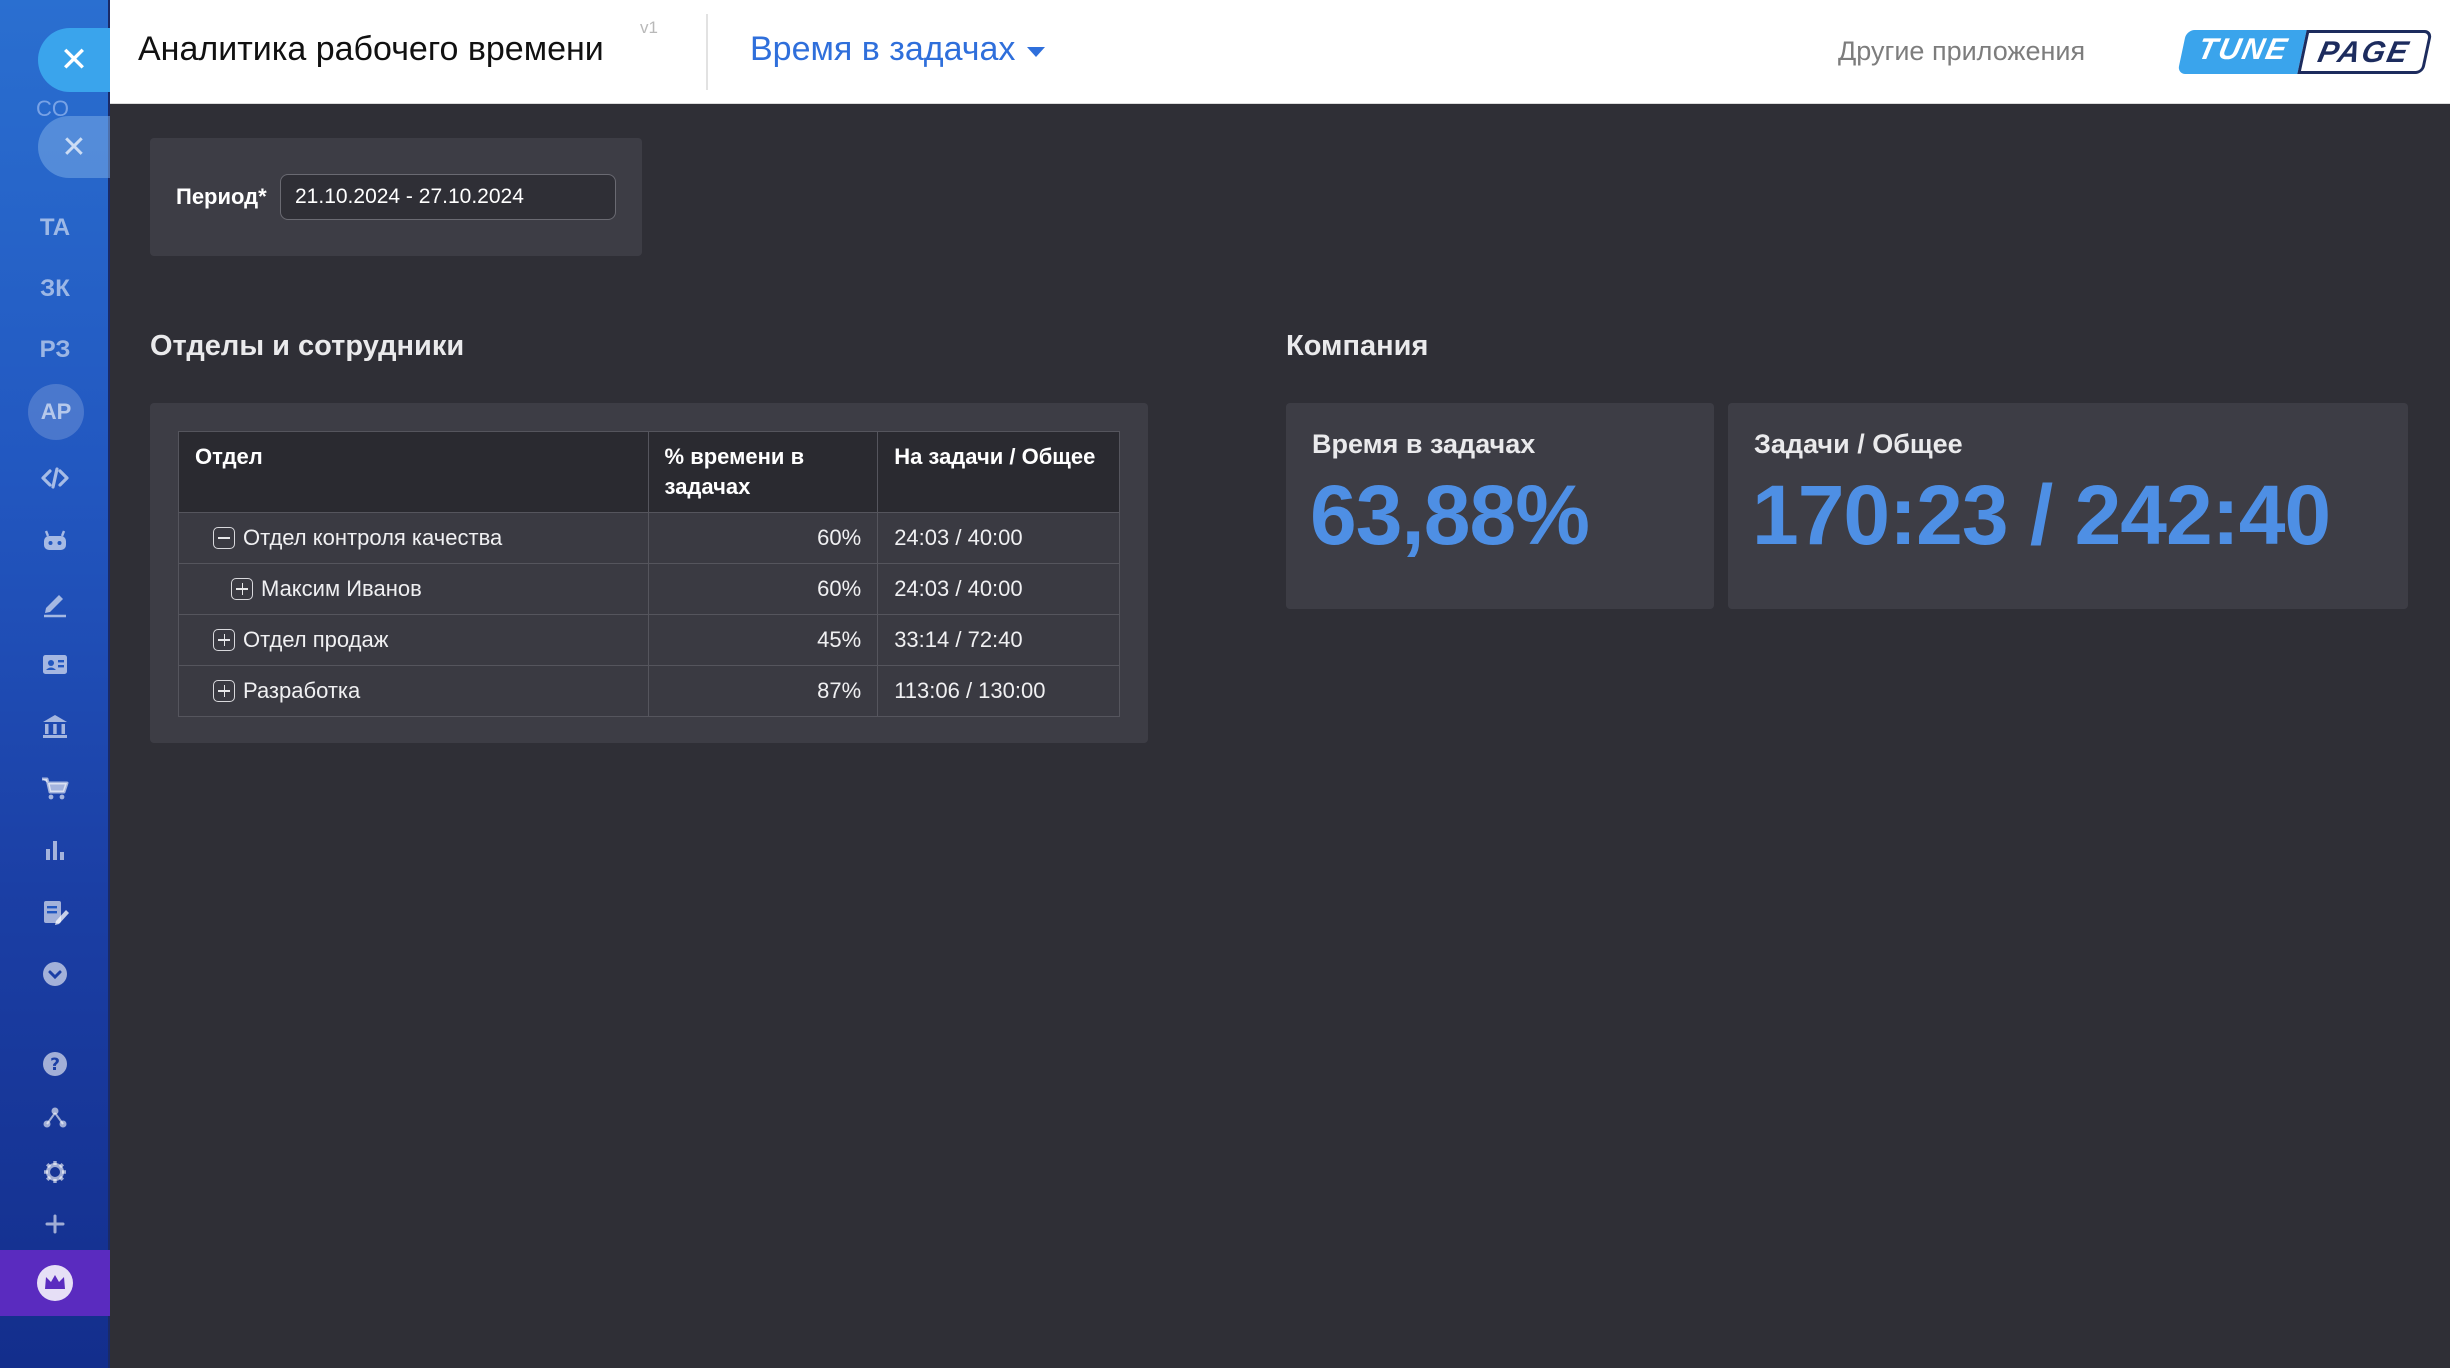 The height and width of the screenshot is (1368, 2450). Describe the element at coordinates (55, 850) in the screenshot. I see `bar-chart-icon` at that location.